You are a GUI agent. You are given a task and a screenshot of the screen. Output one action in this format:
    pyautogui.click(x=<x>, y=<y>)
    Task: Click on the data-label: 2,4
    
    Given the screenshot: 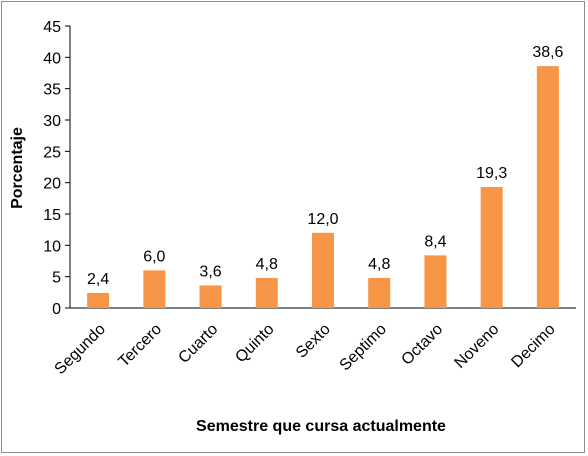 What is the action you would take?
    pyautogui.click(x=98, y=279)
    